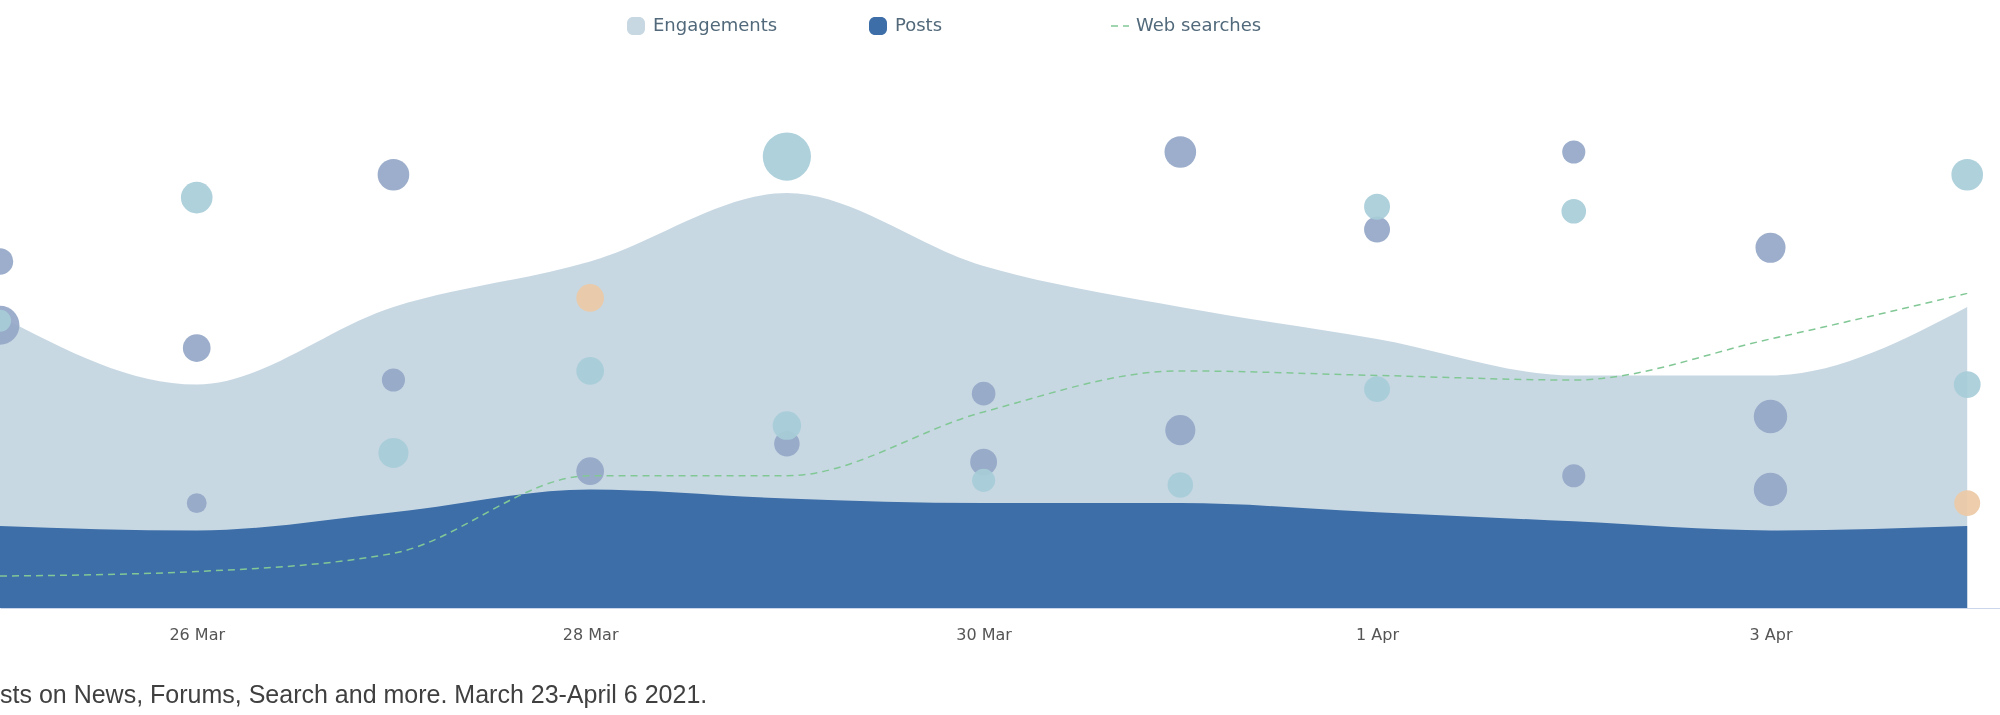  What do you see at coordinates (715, 24) in the screenshot?
I see `legend-label: Engagements` at bounding box center [715, 24].